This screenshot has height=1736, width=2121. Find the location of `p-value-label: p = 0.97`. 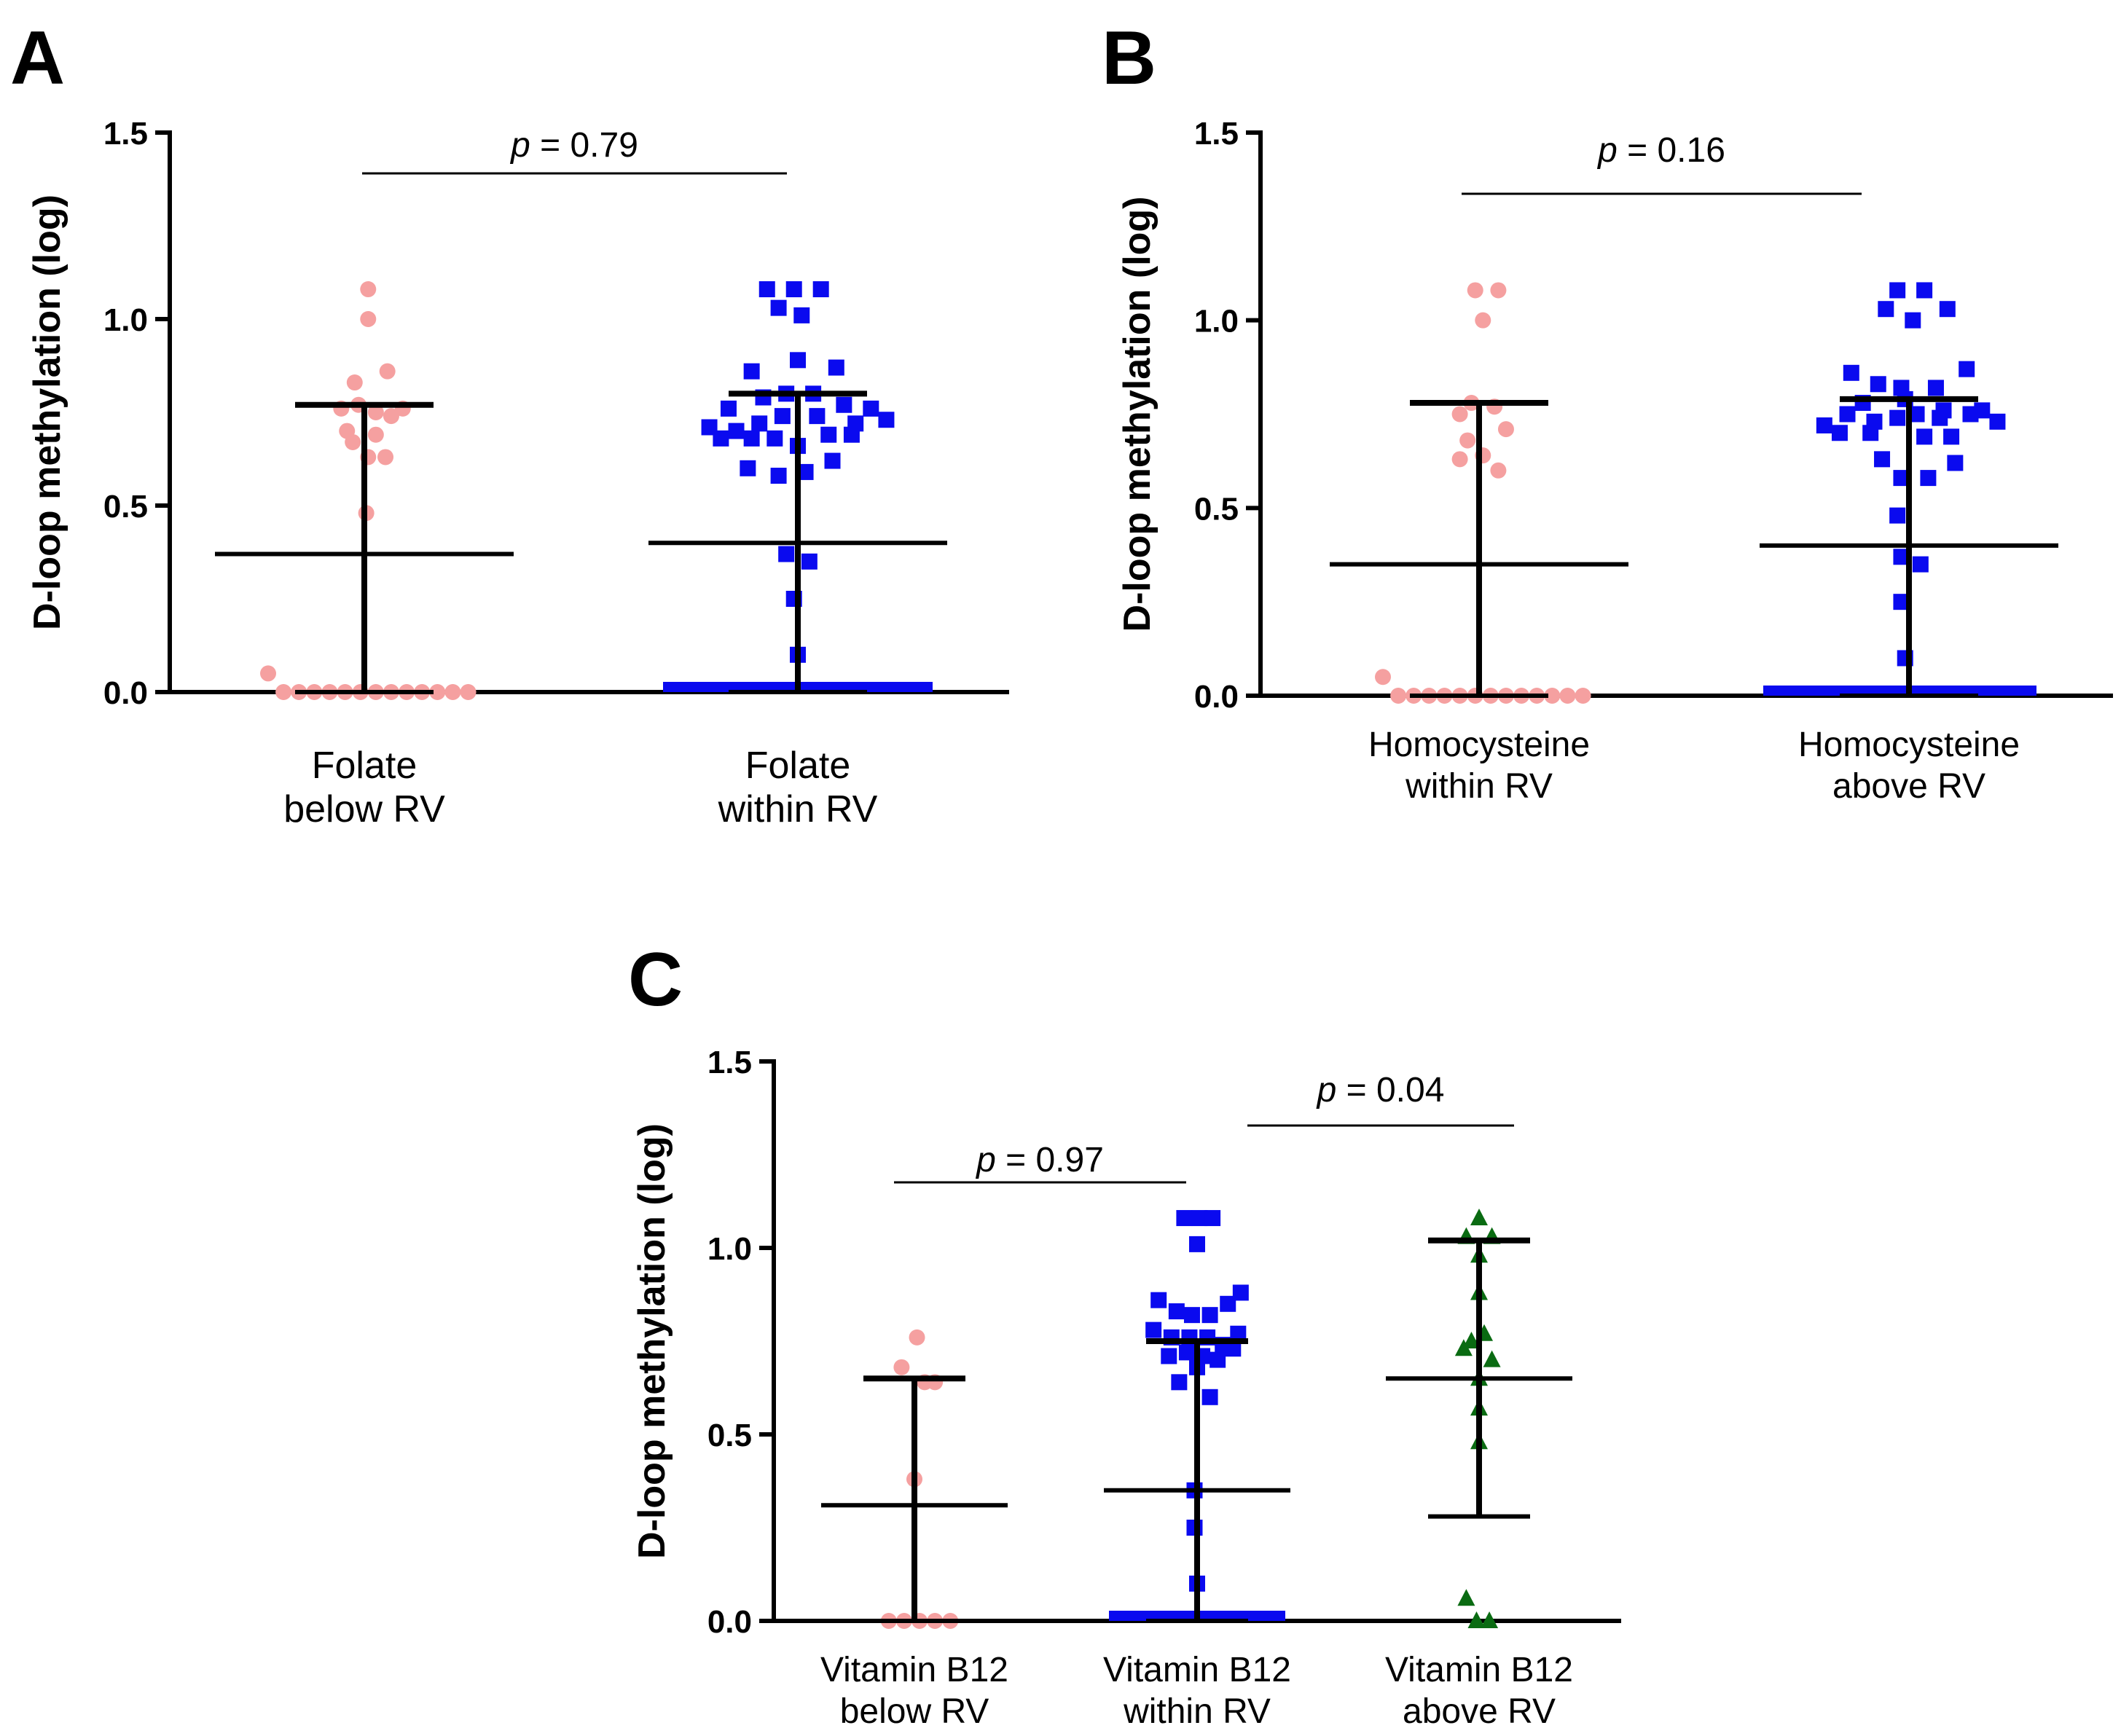

p-value-label: p = 0.97 is located at coordinates (1039, 1160).